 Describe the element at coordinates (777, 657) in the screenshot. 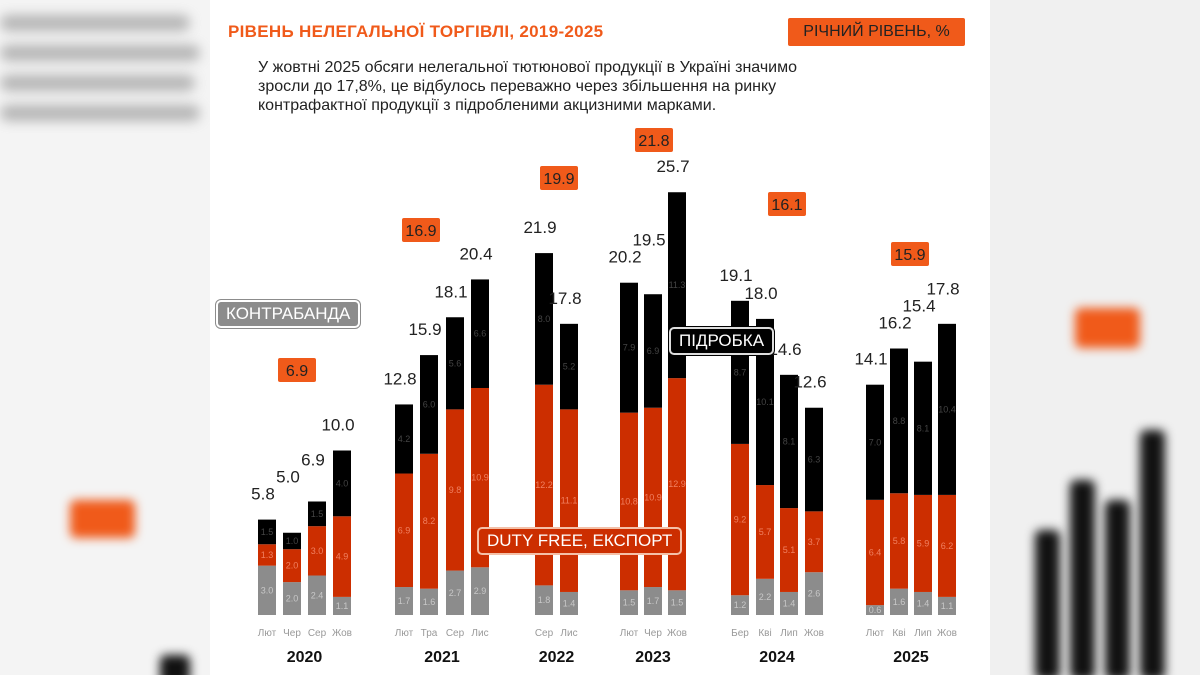

I see `year-label: 2024` at that location.